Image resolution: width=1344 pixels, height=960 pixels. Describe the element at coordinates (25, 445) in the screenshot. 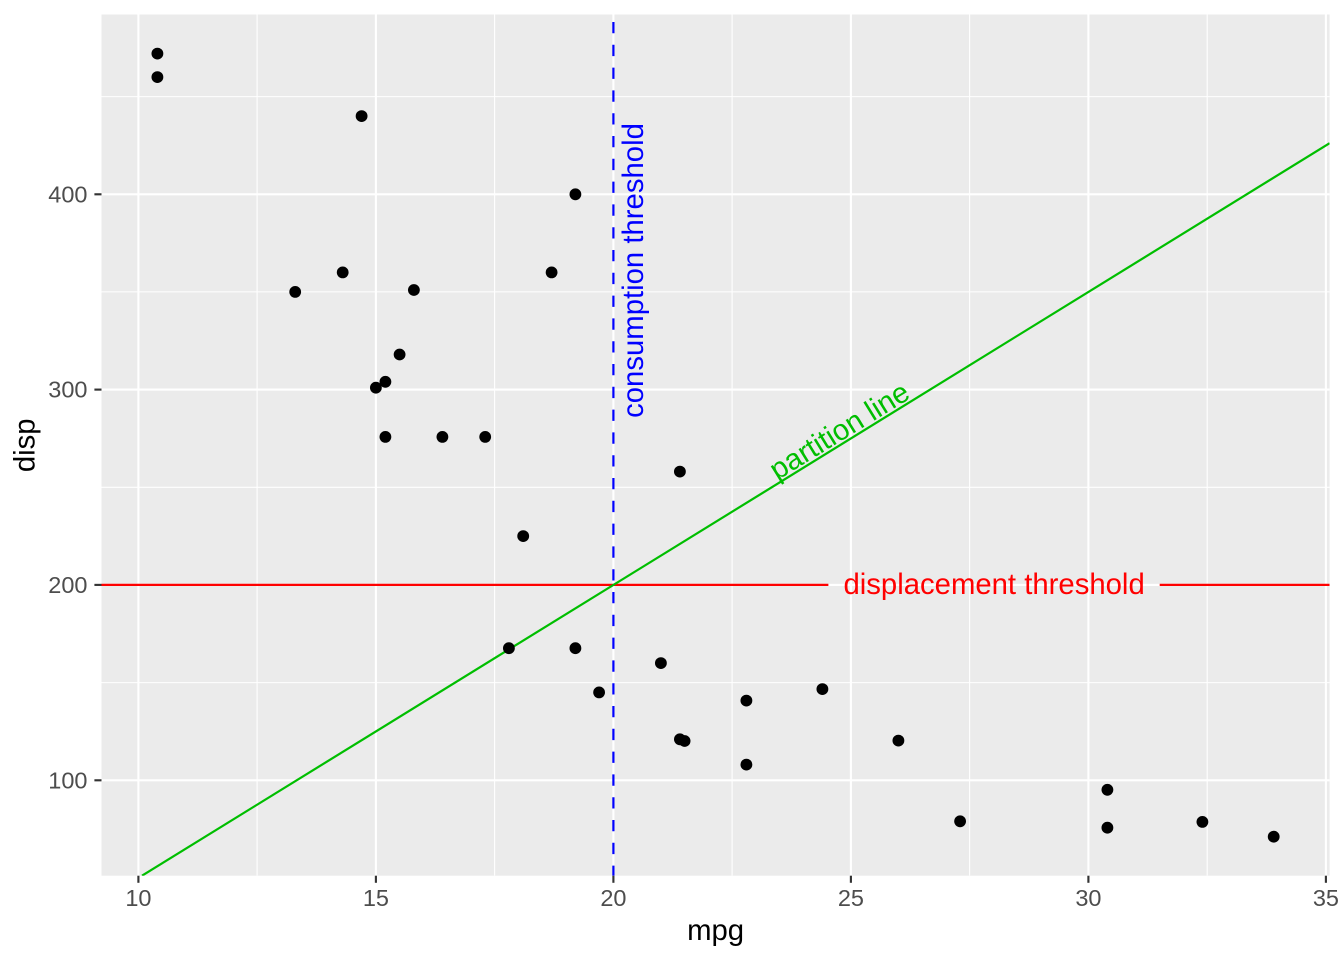

I see `svg-text: disp` at that location.